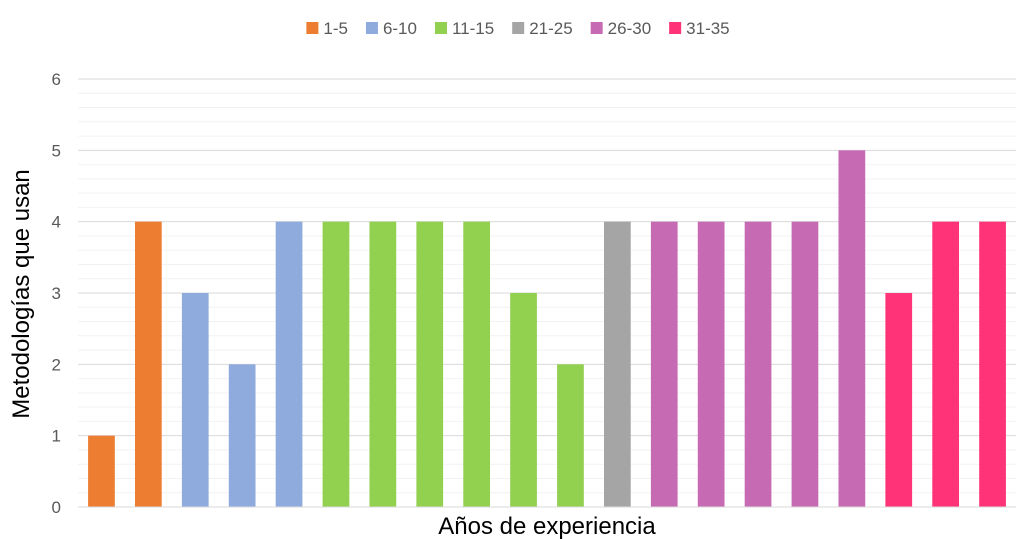  Describe the element at coordinates (335, 28) in the screenshot. I see `legend-label-1-5: 1-5` at that location.